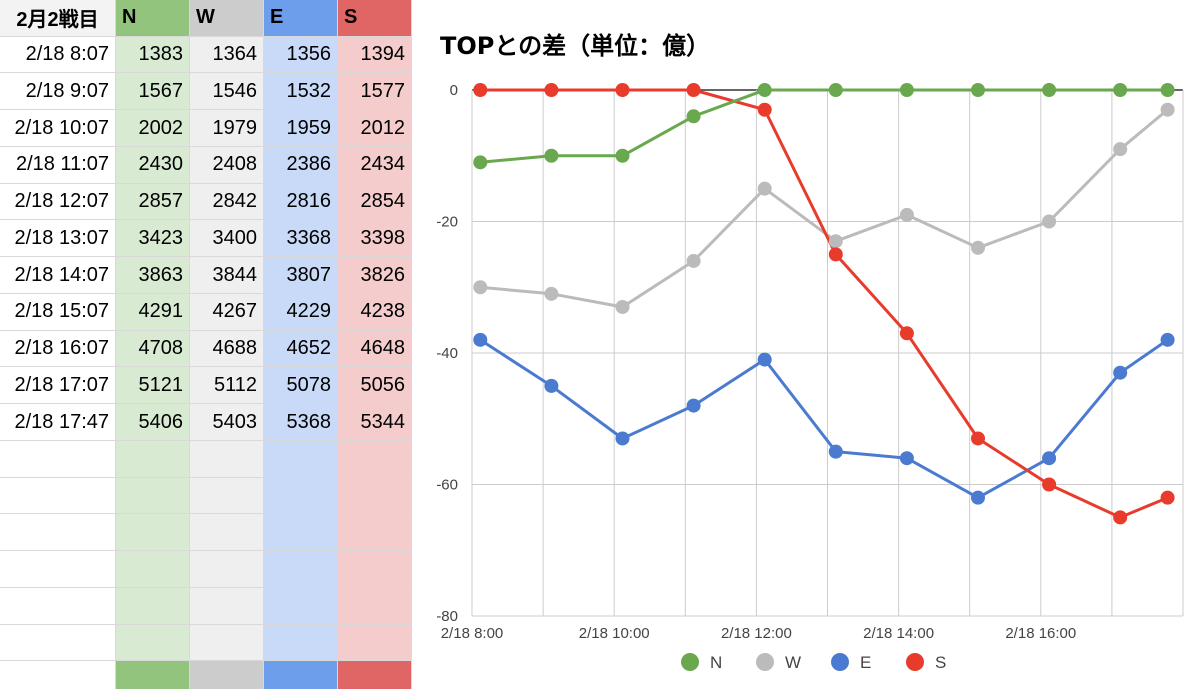 The width and height of the screenshot is (1200, 689). Describe the element at coordinates (152, 422) in the screenshot. I see `sheet-cell: 5406` at that location.